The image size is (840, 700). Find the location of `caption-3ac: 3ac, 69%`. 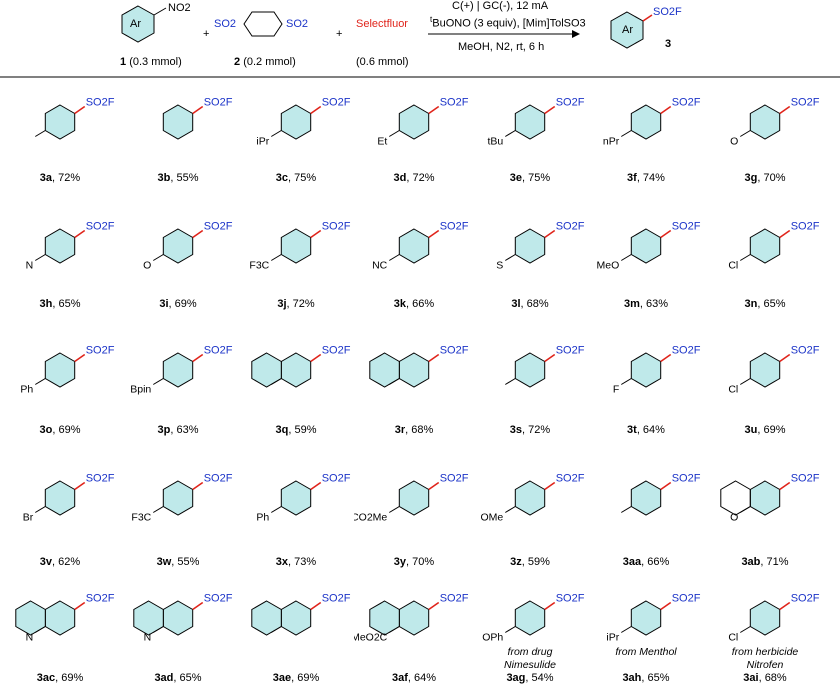

caption-3ac: 3ac, 69% is located at coordinates (60, 678).